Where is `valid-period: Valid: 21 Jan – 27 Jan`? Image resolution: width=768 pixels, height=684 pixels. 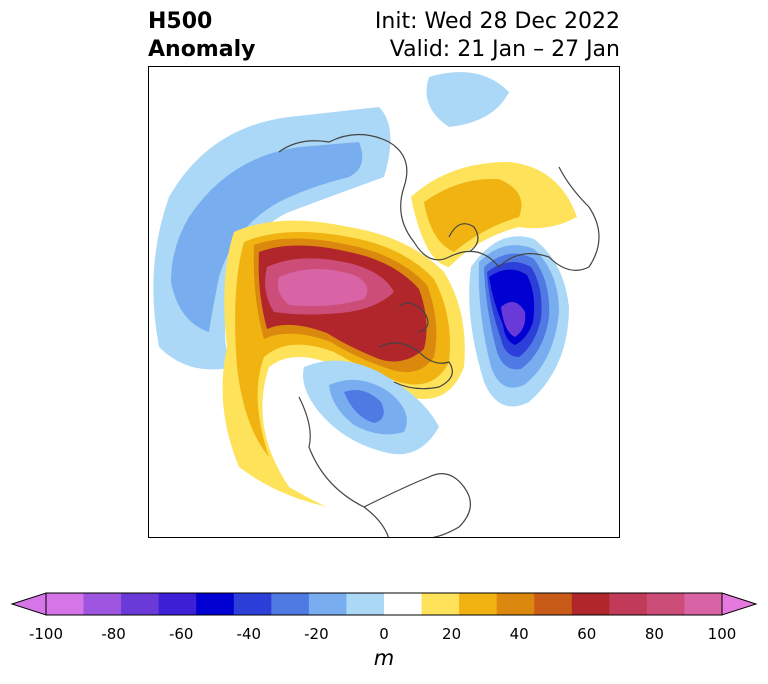
valid-period: Valid: 21 Jan – 27 Jan is located at coordinates (504, 49).